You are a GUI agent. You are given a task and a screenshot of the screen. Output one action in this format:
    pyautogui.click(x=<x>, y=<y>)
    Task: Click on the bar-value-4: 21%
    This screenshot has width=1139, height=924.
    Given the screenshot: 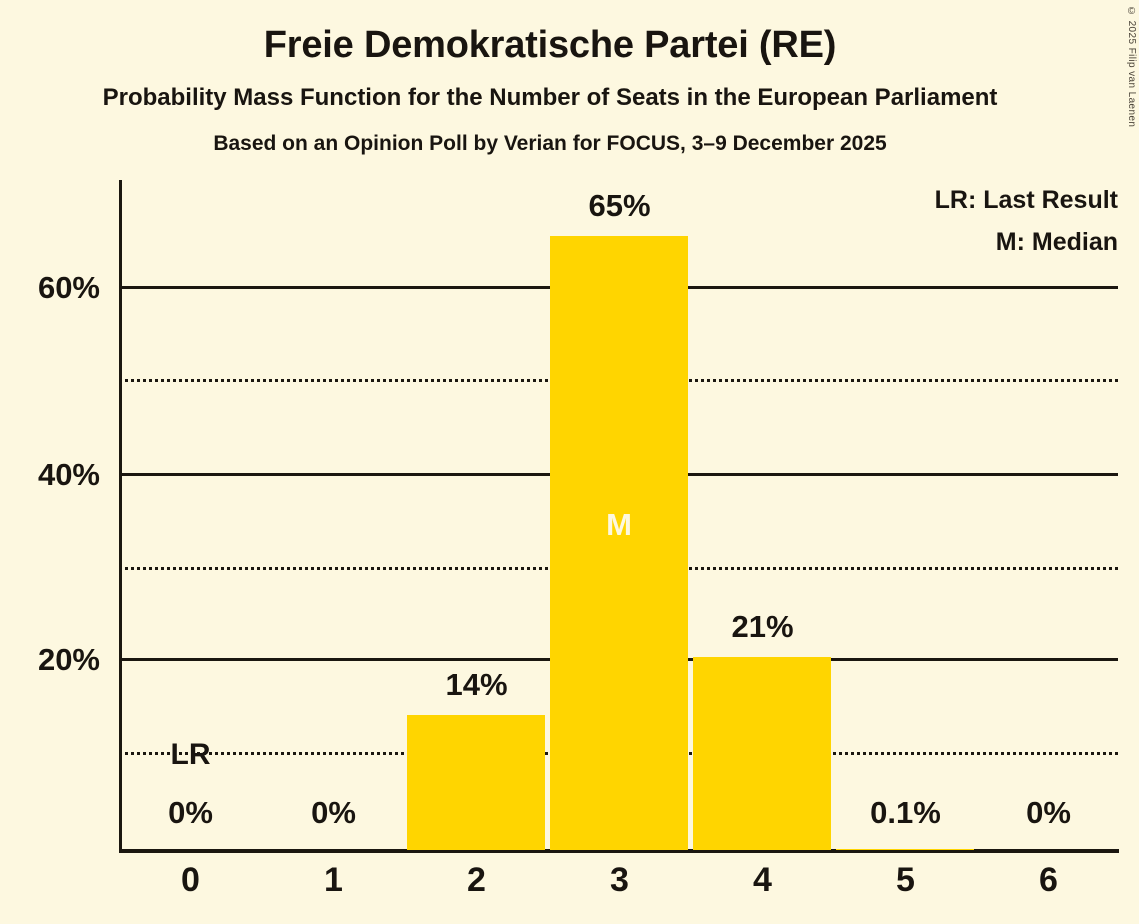 What is the action you would take?
    pyautogui.click(x=762, y=626)
    